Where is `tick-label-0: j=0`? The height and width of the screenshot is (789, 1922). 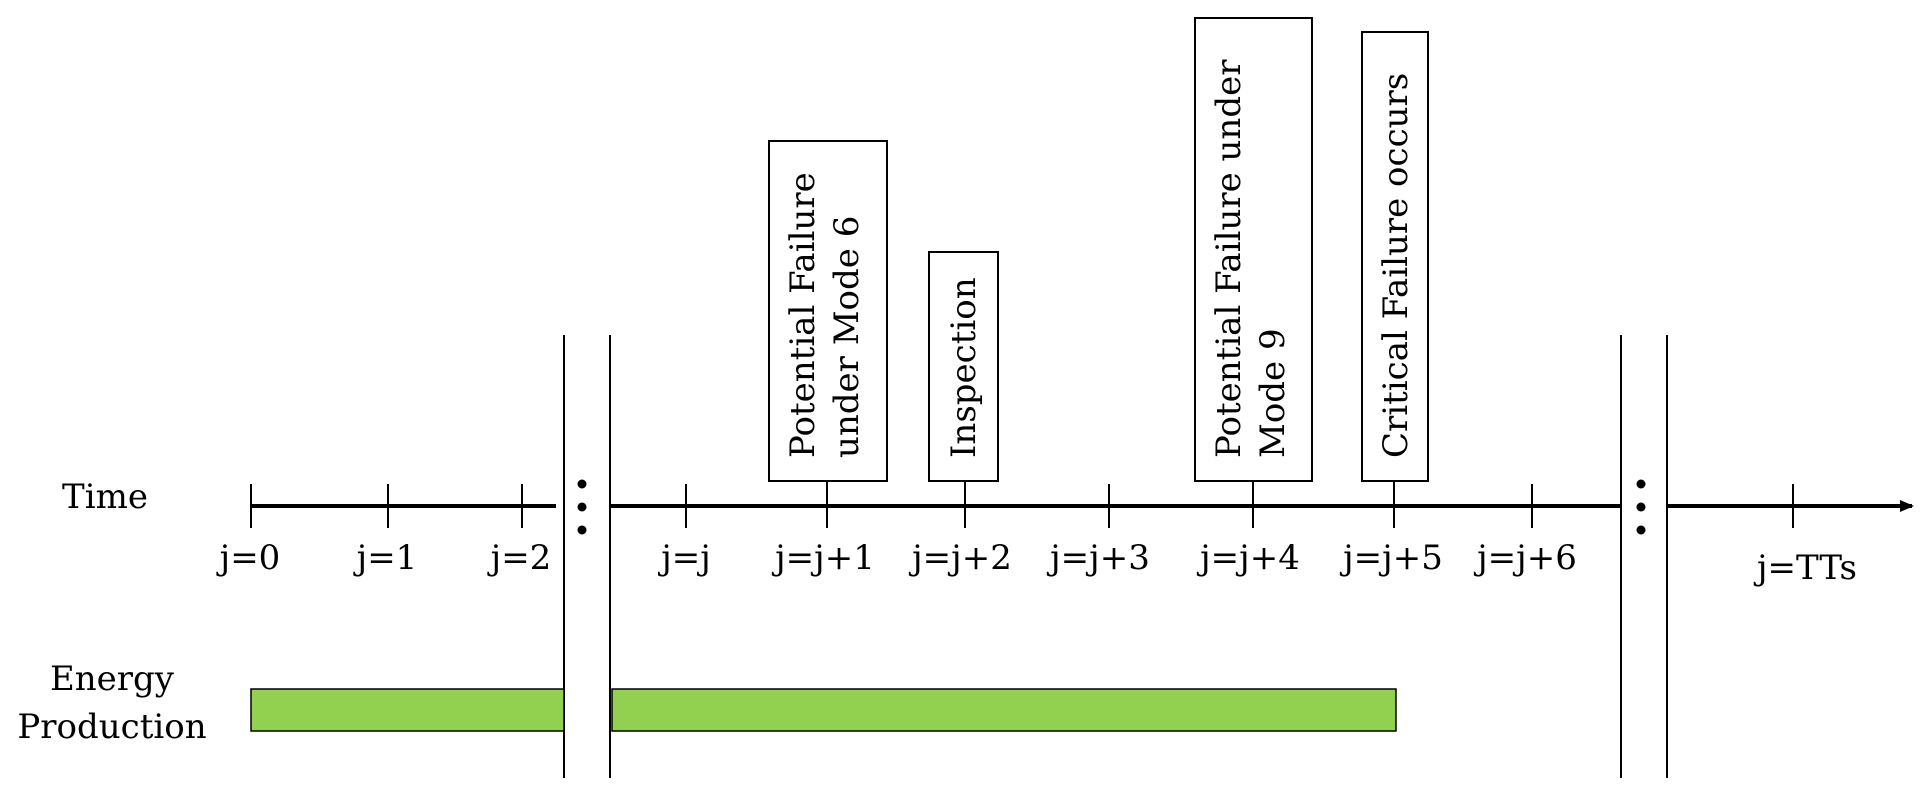 tick-label-0: j=0 is located at coordinates (248, 558).